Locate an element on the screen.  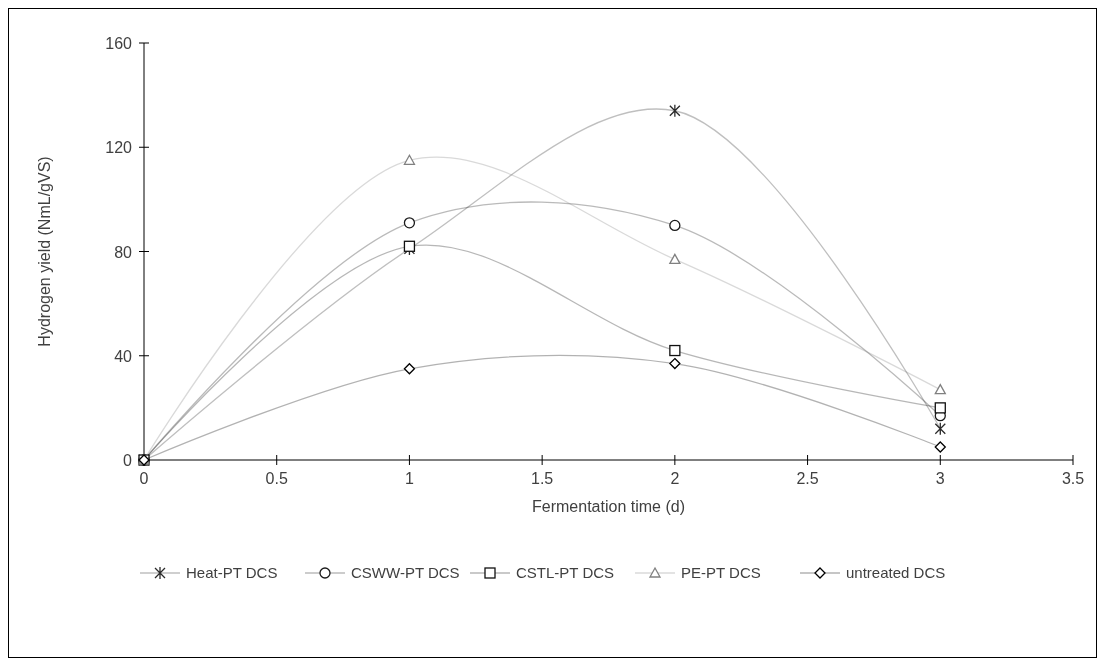
y-tick-label: 160 is located at coordinates (119, 43).